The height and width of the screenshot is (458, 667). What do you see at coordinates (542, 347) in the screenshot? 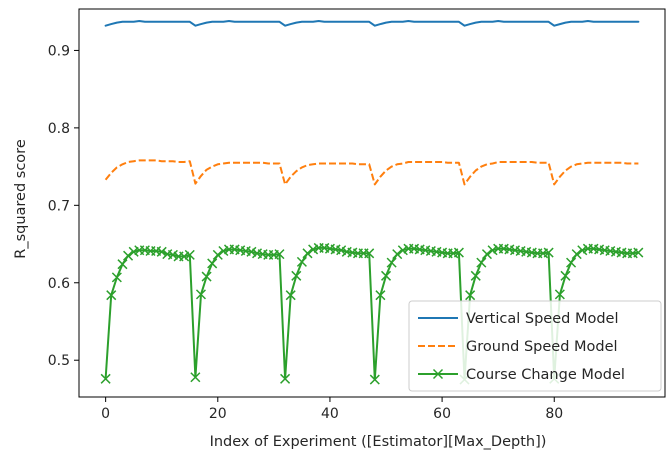
I see `legend-label-2: Ground Speed Model` at bounding box center [542, 347].